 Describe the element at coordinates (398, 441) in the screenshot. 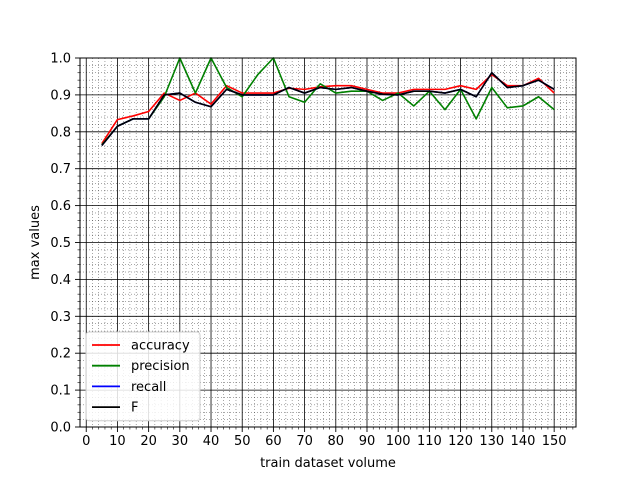

I see `x-tick-label: 100` at that location.